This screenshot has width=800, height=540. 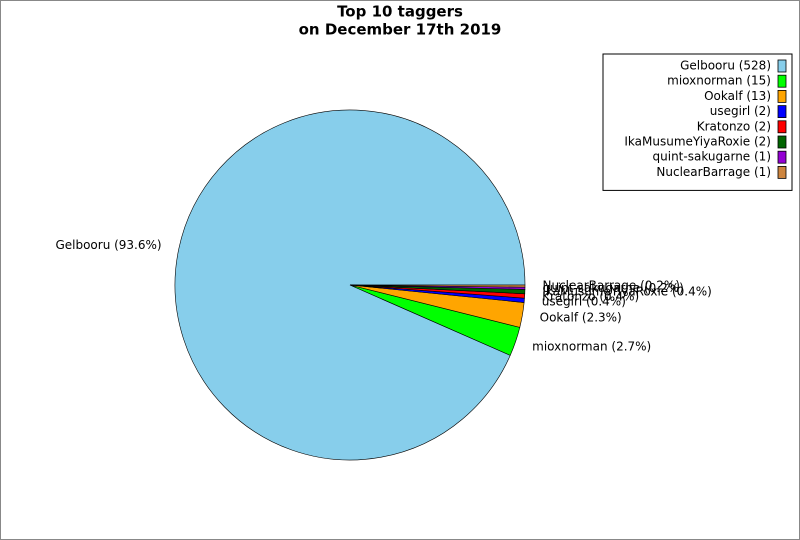 I want to click on chart-title: on December 17th 2019, so click(x=400, y=30).